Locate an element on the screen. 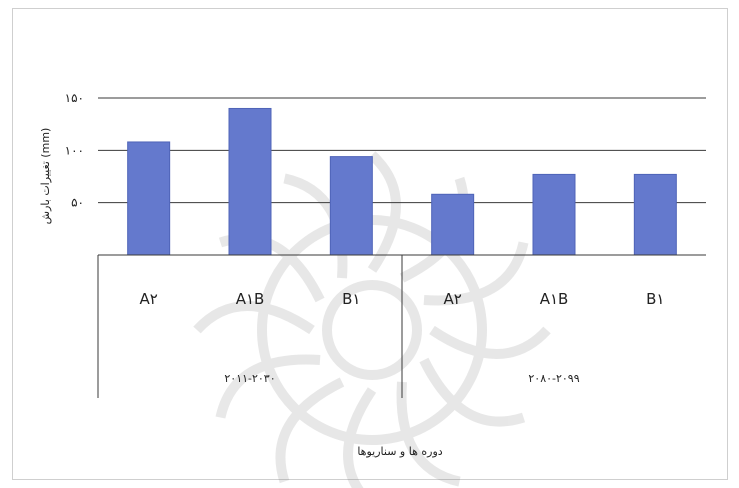 This screenshot has width=739, height=488. x-group-label: ۲۰۸۰-۲۰۹۹ is located at coordinates (553, 378).